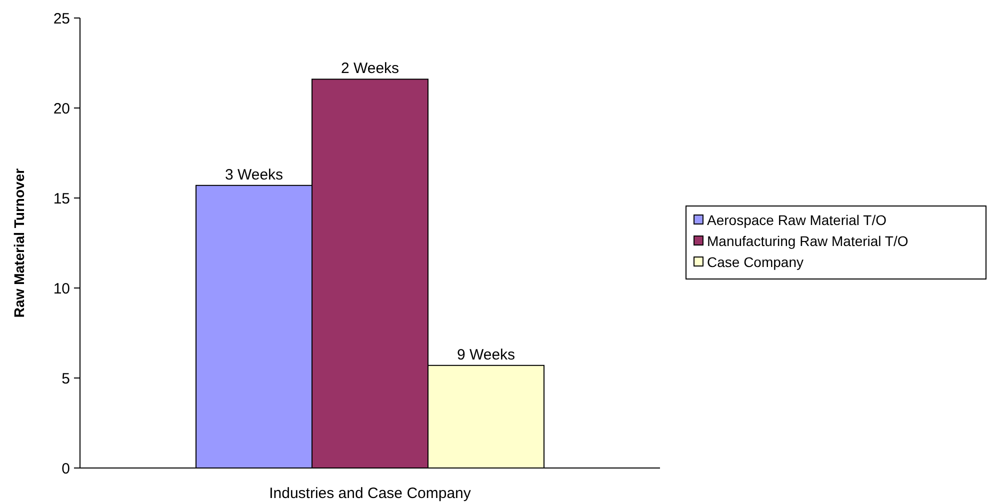  What do you see at coordinates (254, 175) in the screenshot?
I see `annotation: 3 Weeks` at bounding box center [254, 175].